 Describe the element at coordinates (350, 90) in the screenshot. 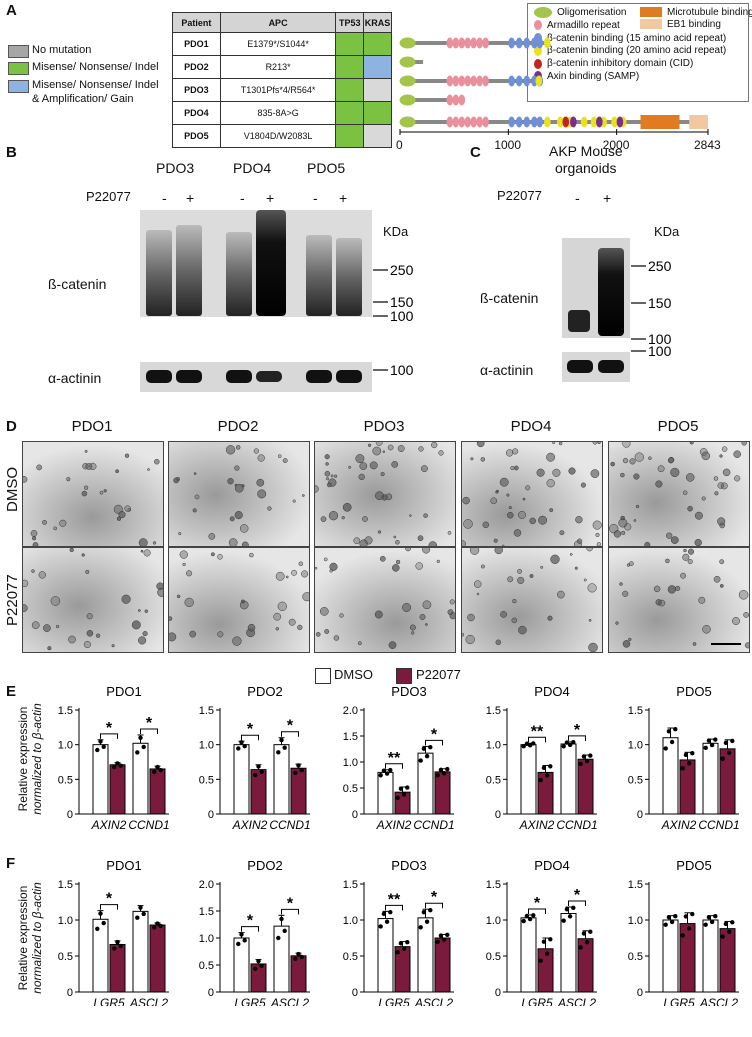

I see `table-cell-tp53` at that location.